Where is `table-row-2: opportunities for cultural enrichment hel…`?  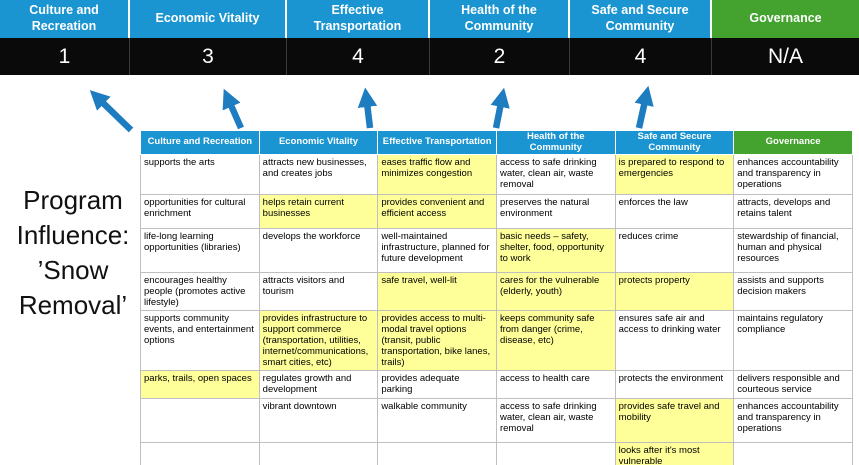
table-row-2: opportunities for cultural enrichment hel… is located at coordinates (496, 212).